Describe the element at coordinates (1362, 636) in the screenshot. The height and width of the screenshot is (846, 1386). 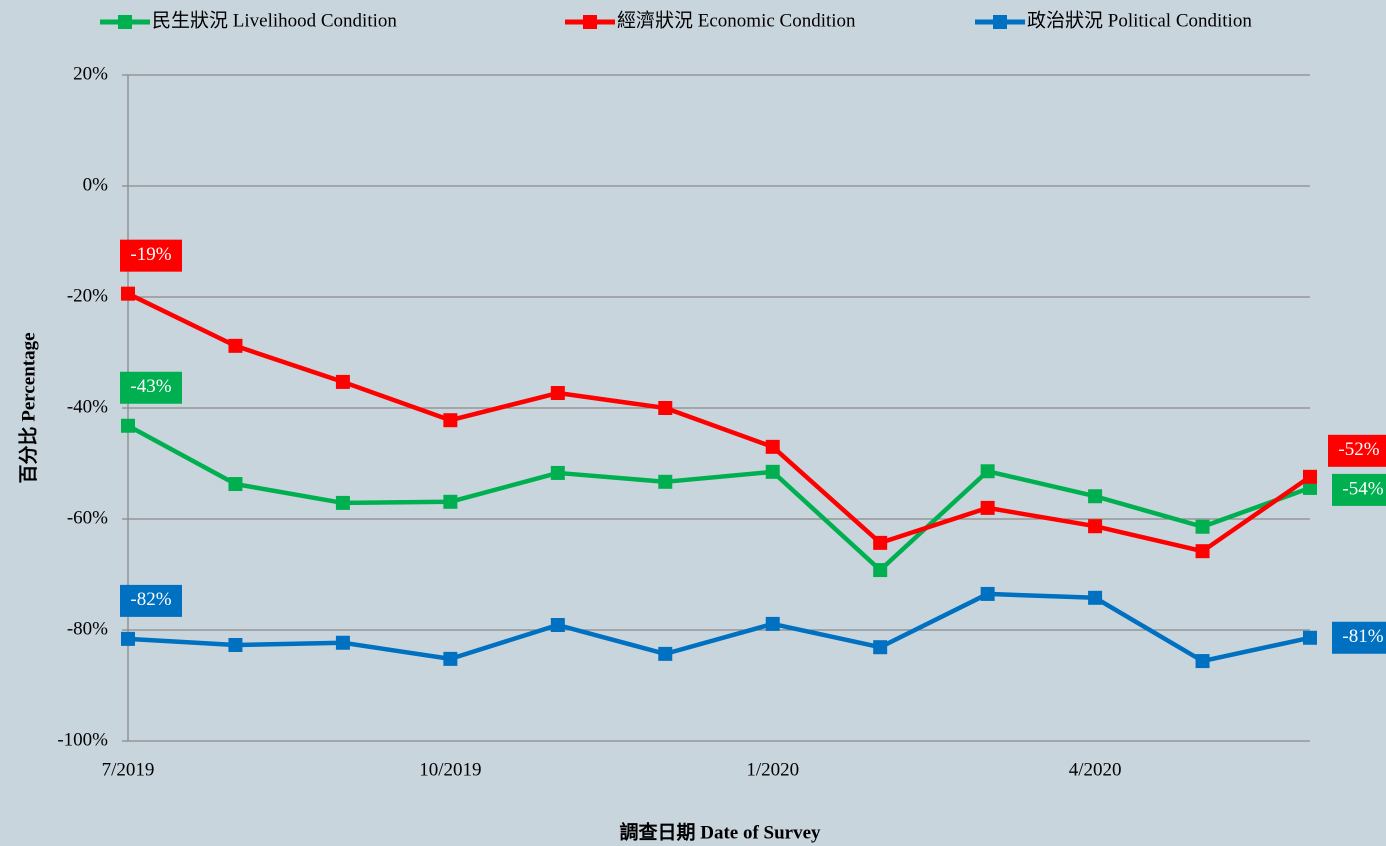
I see `value-label: -81%` at that location.